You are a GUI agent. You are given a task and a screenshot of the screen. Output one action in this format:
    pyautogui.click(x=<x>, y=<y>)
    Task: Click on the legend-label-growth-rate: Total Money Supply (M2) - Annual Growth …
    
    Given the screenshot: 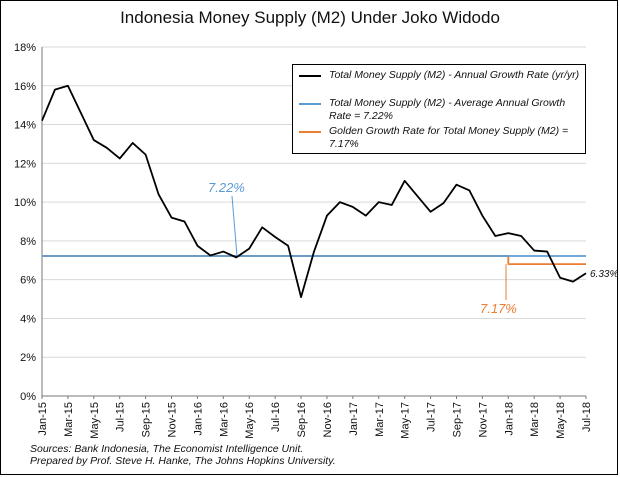 What is the action you would take?
    pyautogui.click(x=454, y=75)
    